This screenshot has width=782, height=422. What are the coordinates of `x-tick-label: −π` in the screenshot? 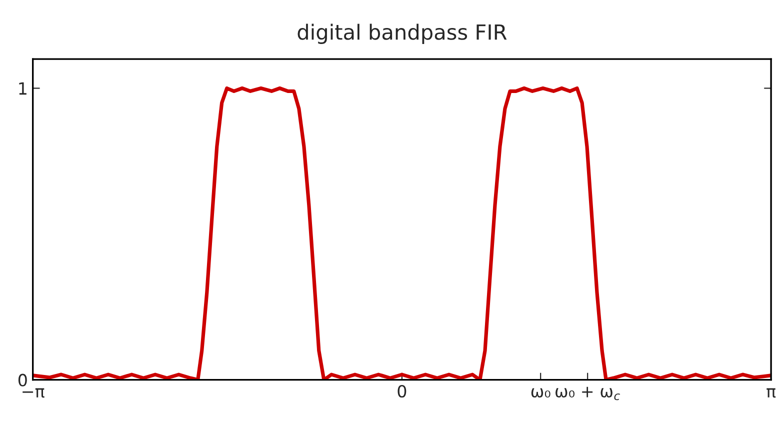 It's located at (33, 393).